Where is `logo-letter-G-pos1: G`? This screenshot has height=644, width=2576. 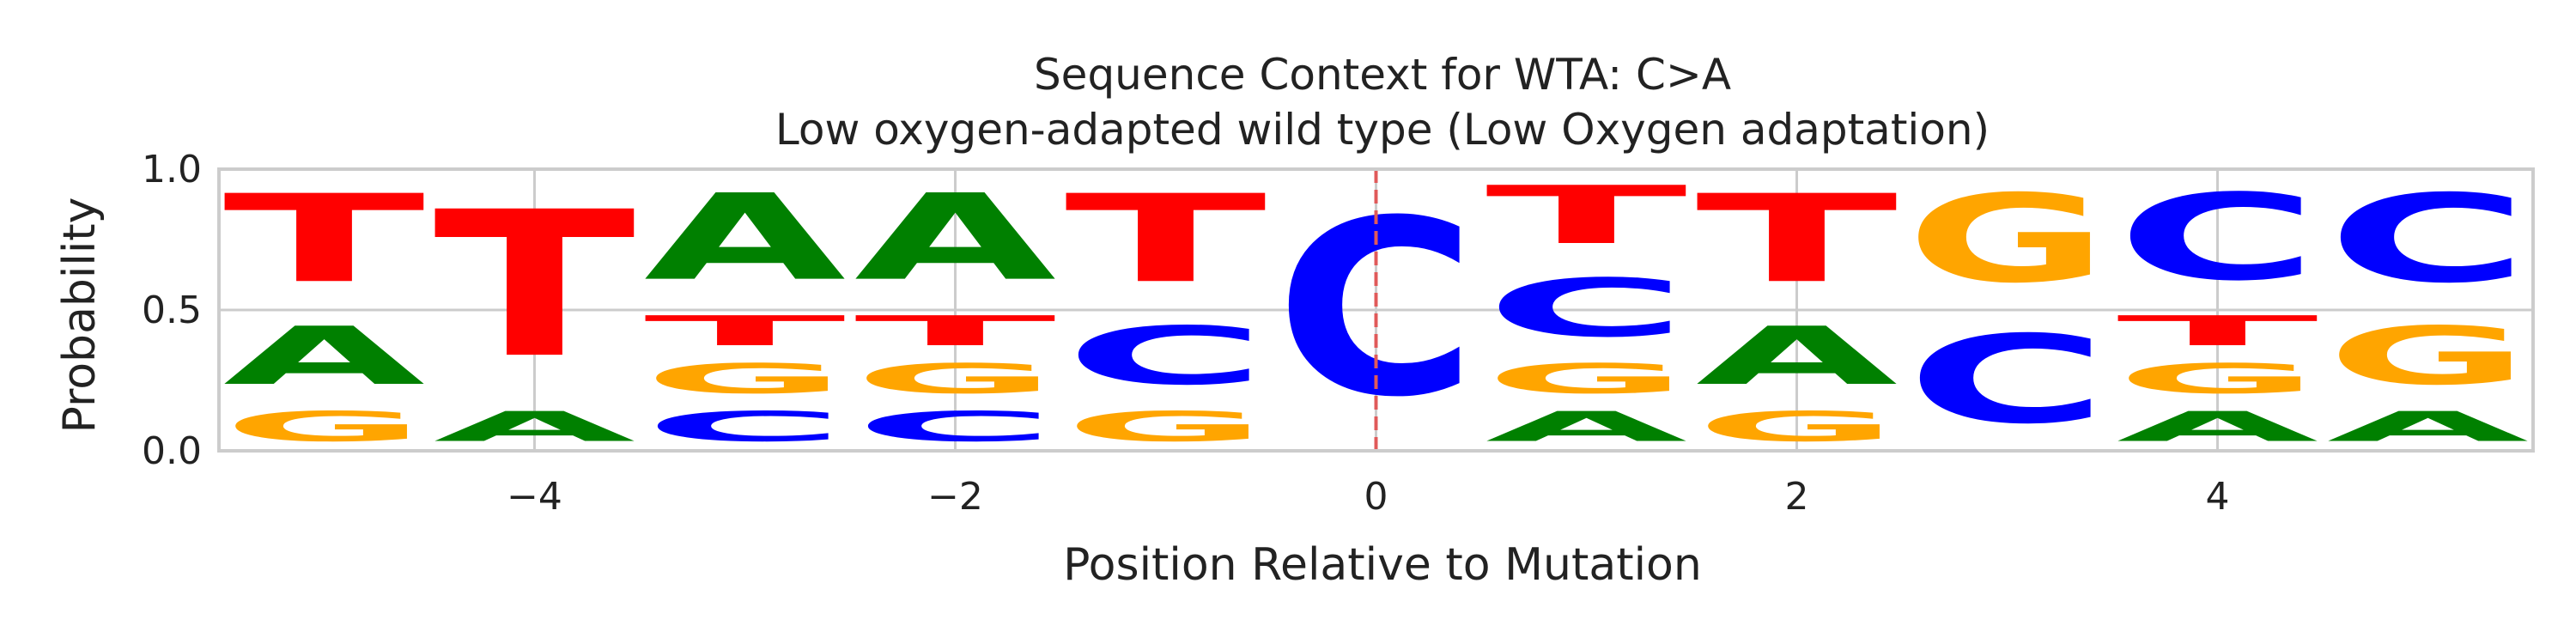
logo-letter-G-pos1: G is located at coordinates (1586, 379).